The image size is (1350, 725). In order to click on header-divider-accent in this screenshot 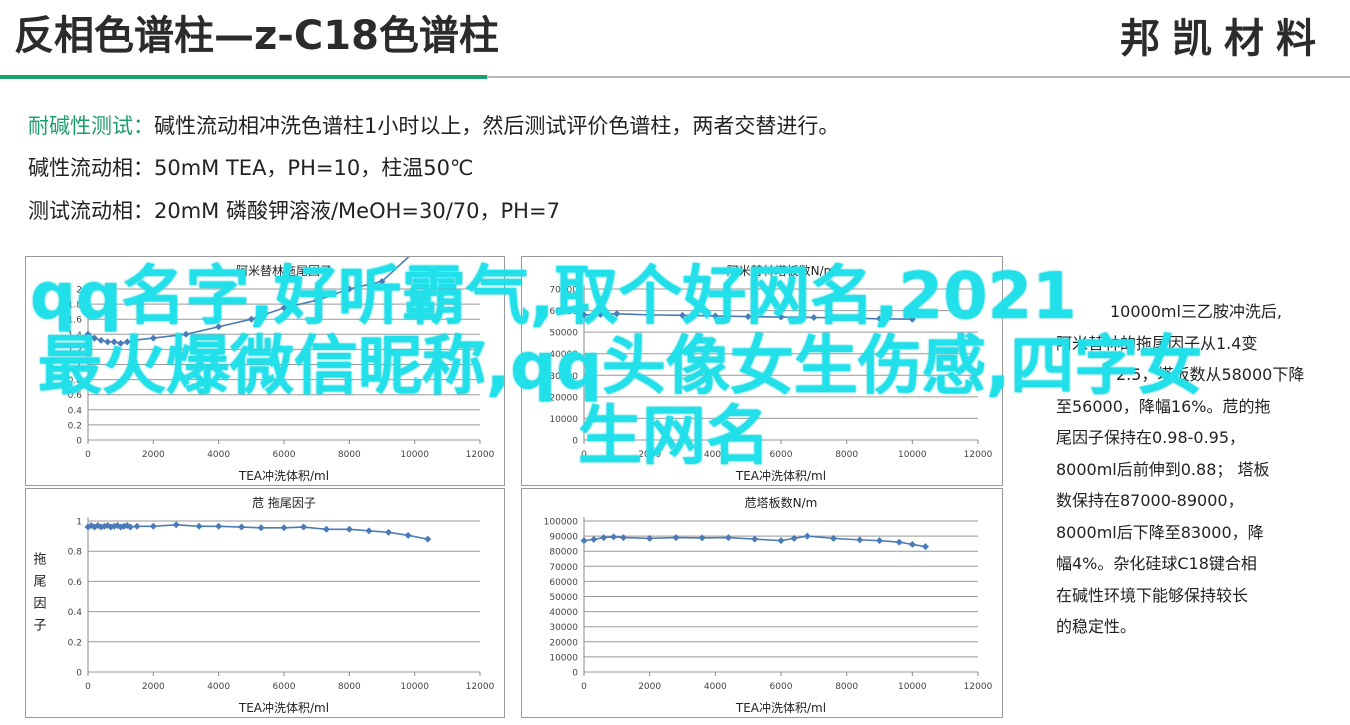, I will do `click(243, 77)`.